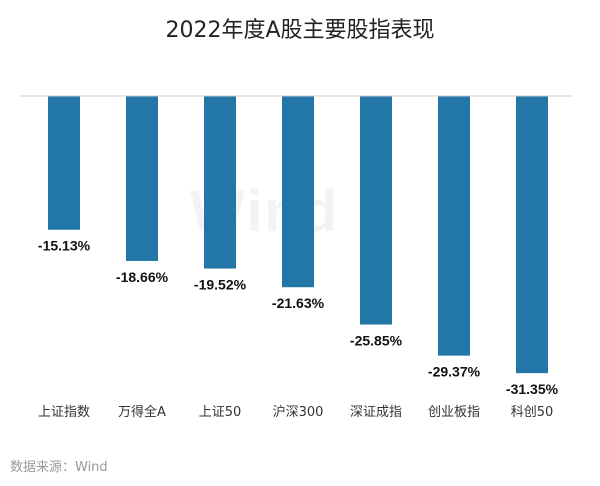 The height and width of the screenshot is (486, 600). Describe the element at coordinates (454, 372) in the screenshot. I see `data-label-5: -29.37%` at that location.